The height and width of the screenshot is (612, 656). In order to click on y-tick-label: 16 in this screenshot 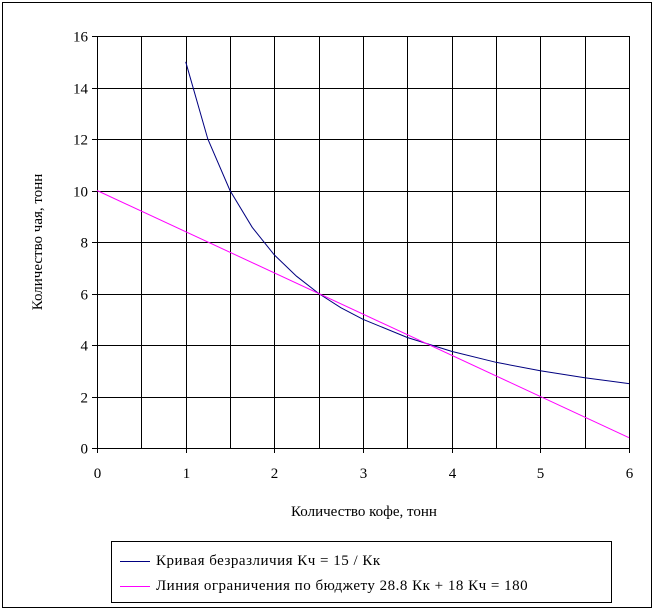, I will do `click(81, 38)`.